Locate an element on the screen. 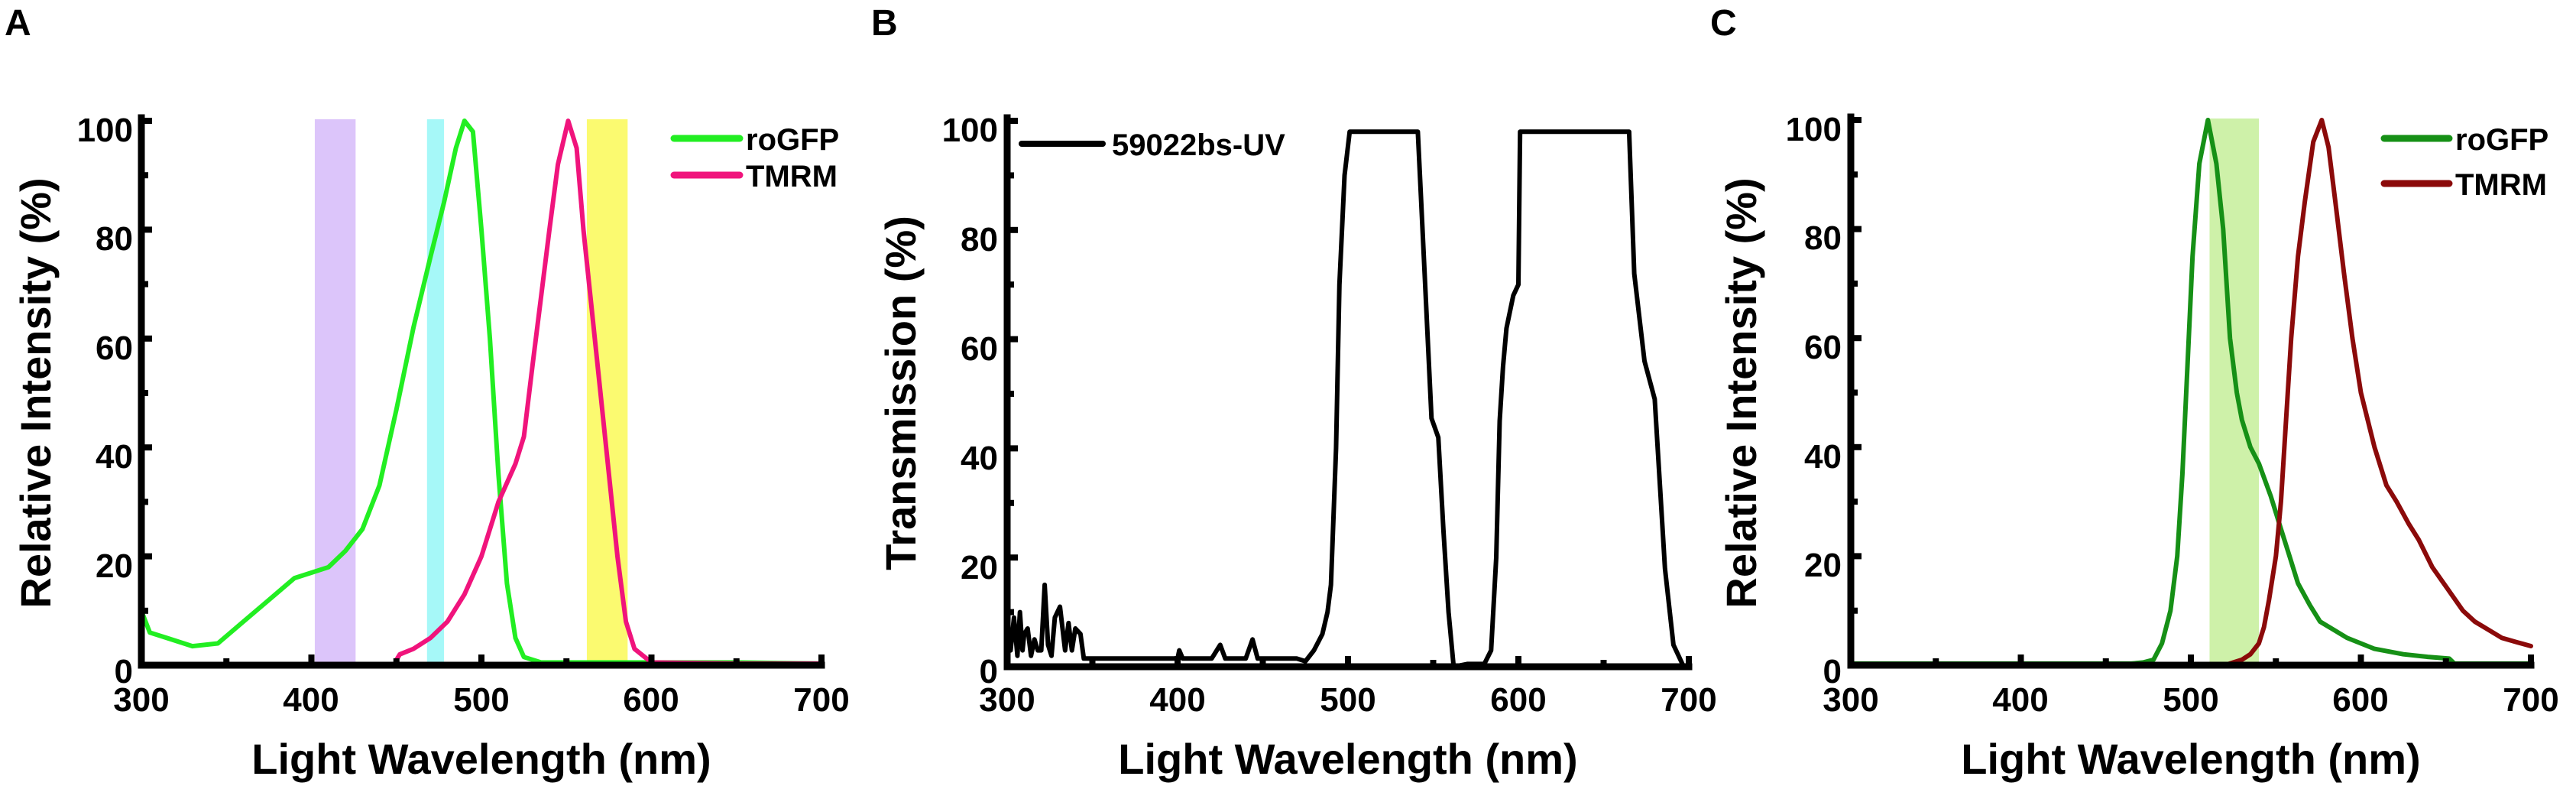  legend-label-59022bs-uv: 59022bs-UV is located at coordinates (1198, 145).